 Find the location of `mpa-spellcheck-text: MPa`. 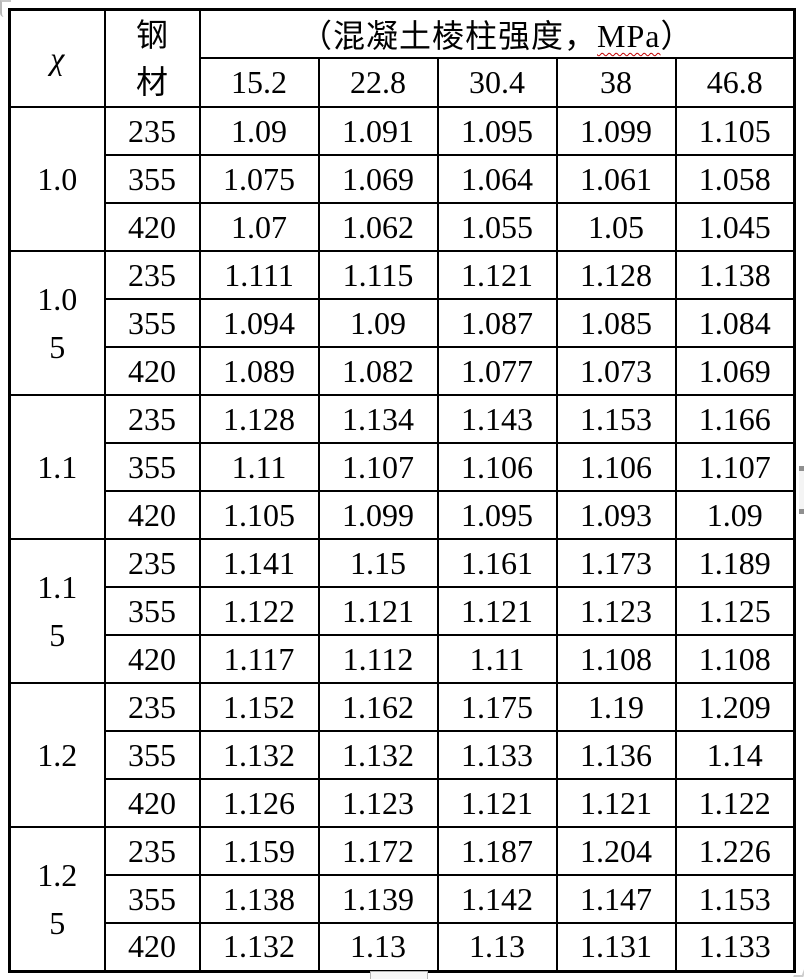

mpa-spellcheck-text: MPa is located at coordinates (629, 36).